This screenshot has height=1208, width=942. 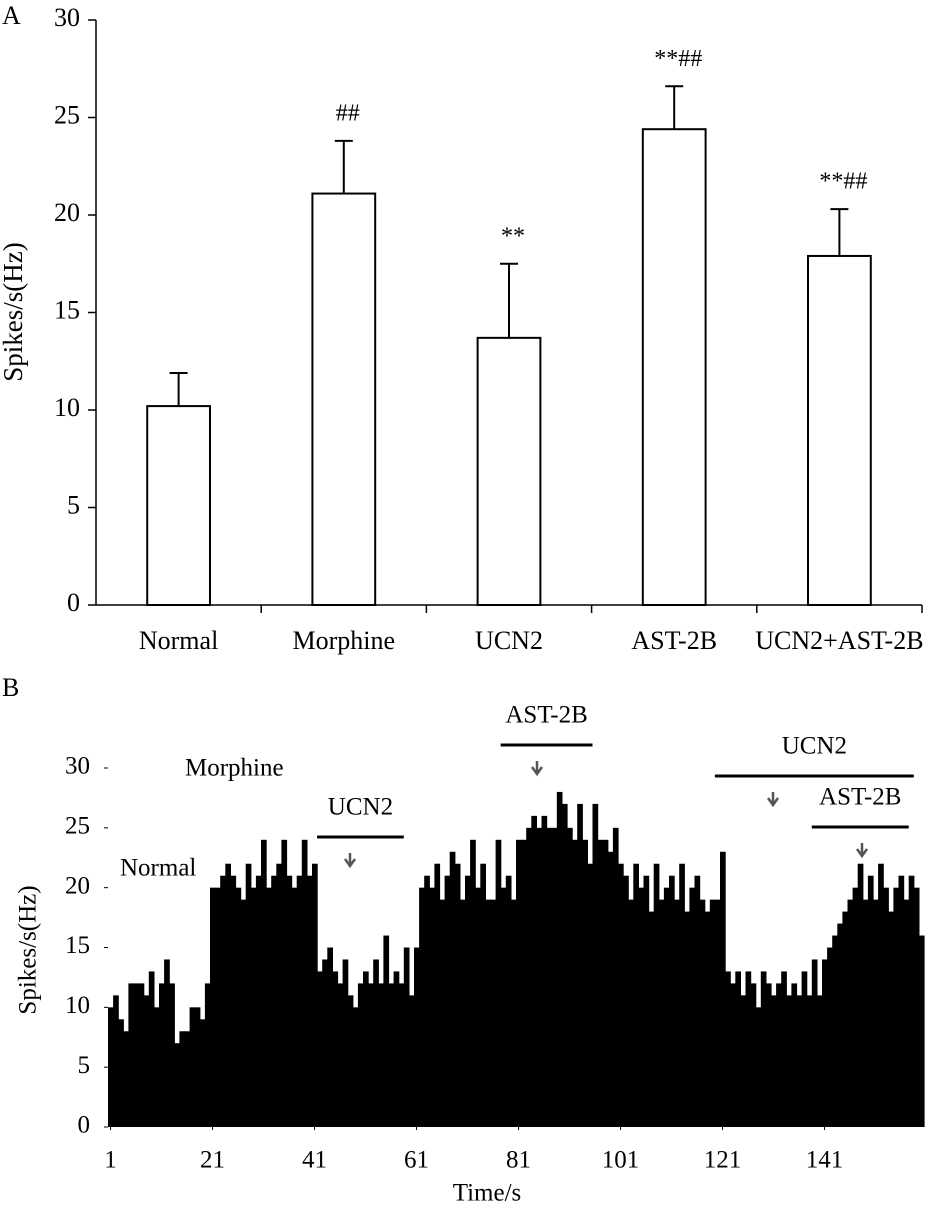 I want to click on x-tick-label: Morphine, so click(x=344, y=640).